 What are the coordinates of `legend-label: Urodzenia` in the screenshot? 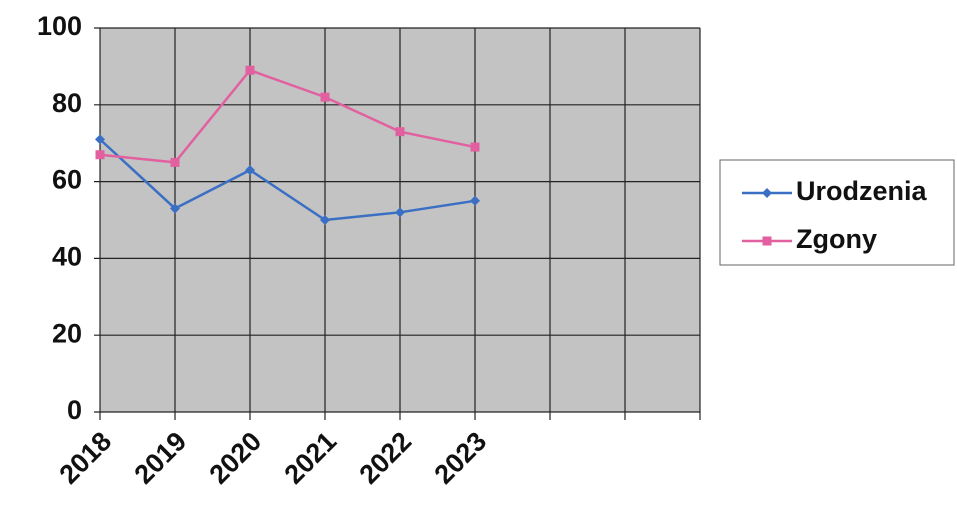 It's located at (862, 191).